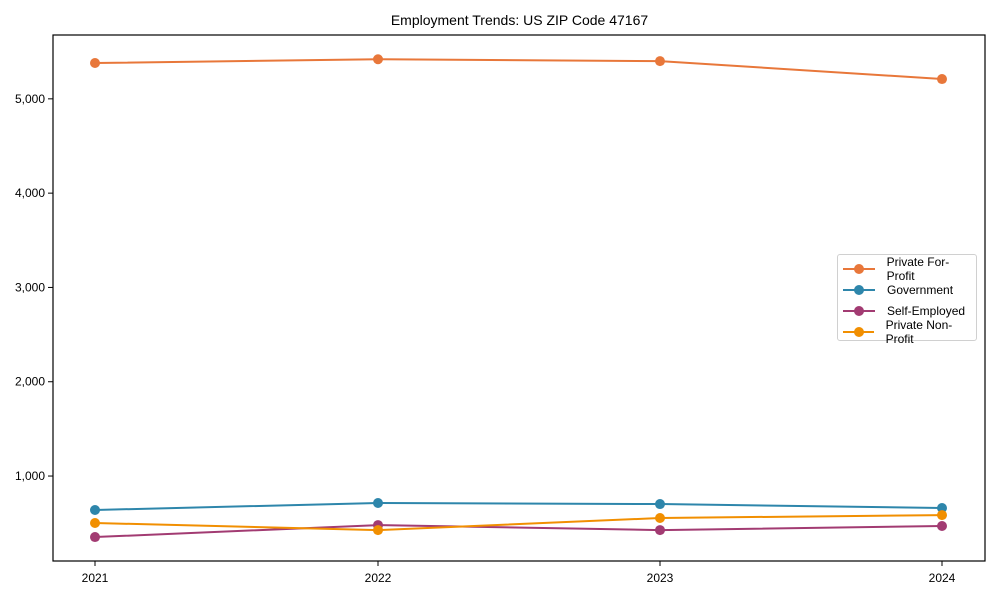 The width and height of the screenshot is (1000, 600). I want to click on x-axis: 2021 2022 2023 2024, so click(519, 573).